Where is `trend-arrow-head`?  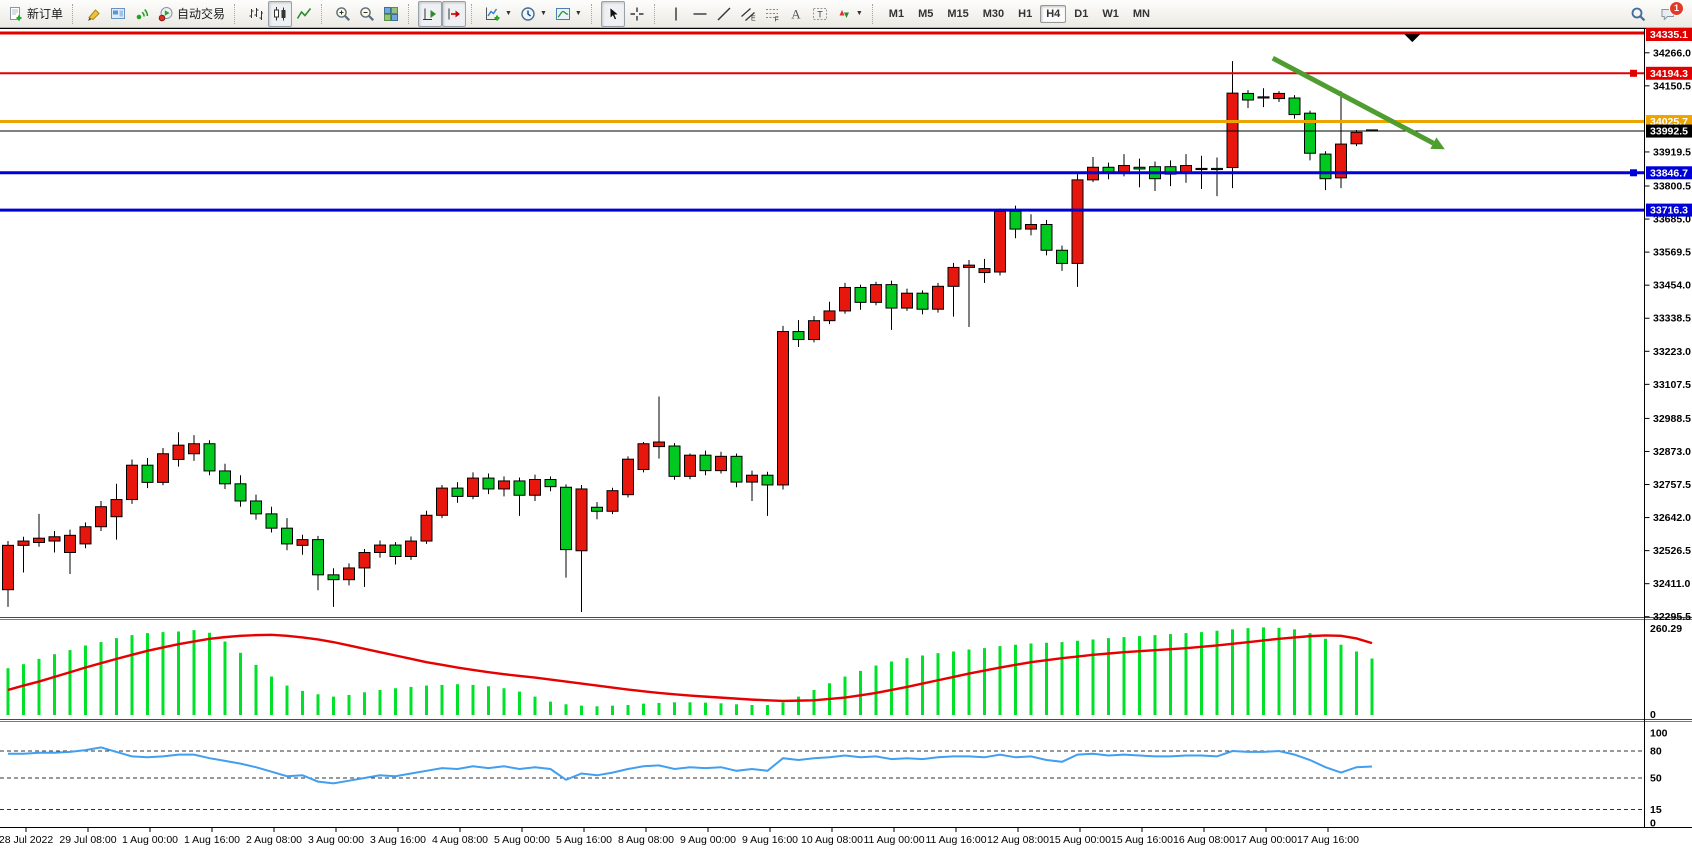 trend-arrow-head is located at coordinates (1437, 143).